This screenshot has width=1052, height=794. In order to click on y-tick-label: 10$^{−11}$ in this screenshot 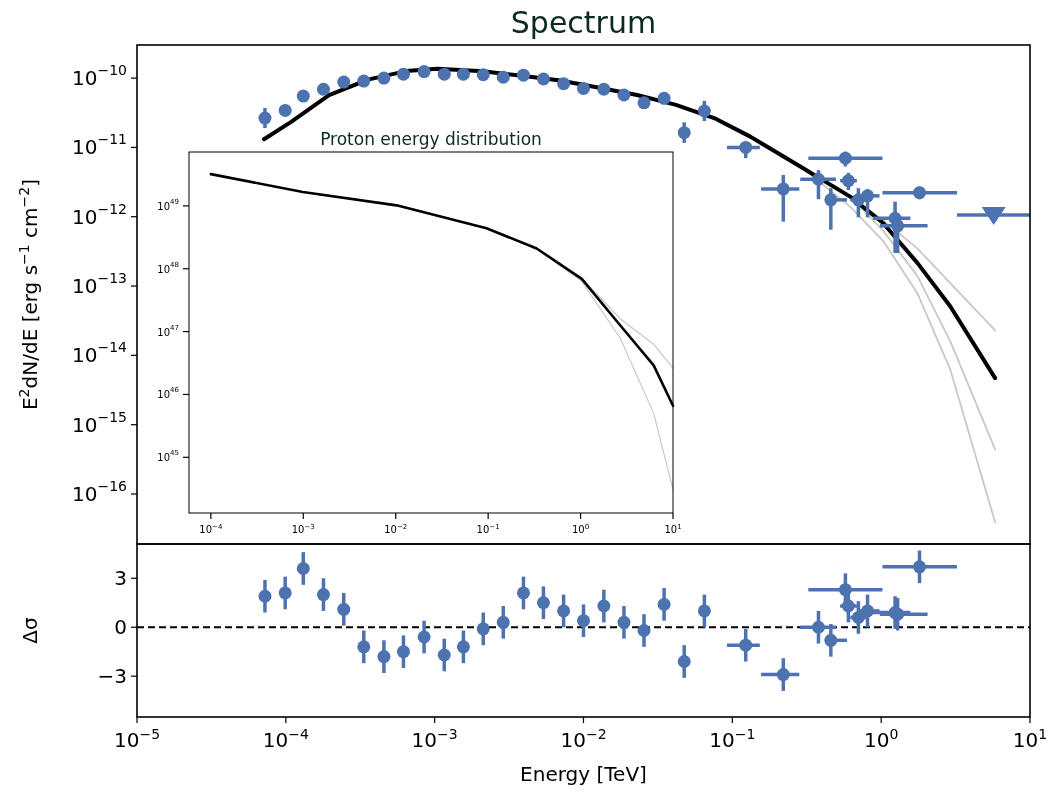, I will do `click(99, 145)`.